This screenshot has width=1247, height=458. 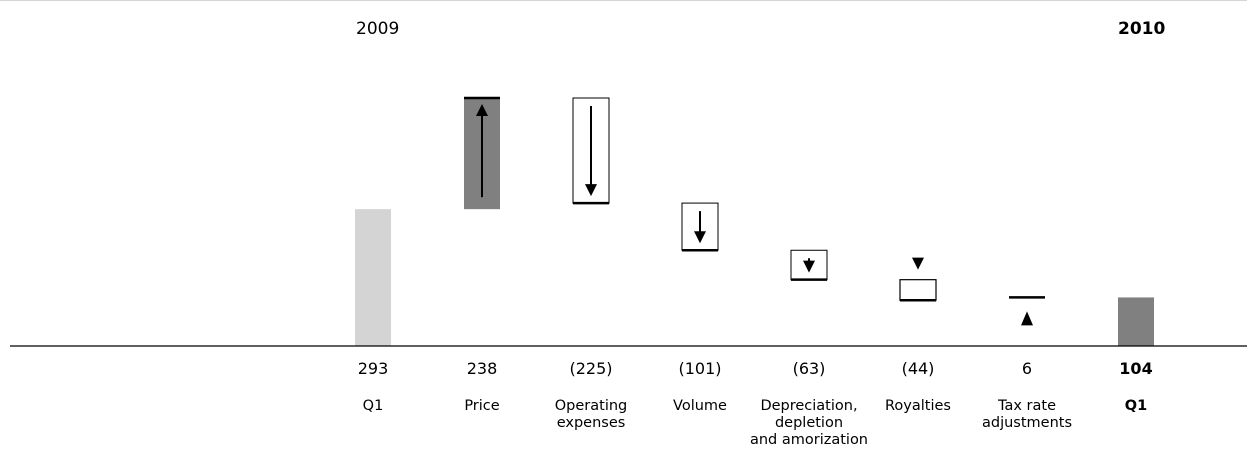 I want to click on category-label-5-line-0: Royalties, so click(x=918, y=406).